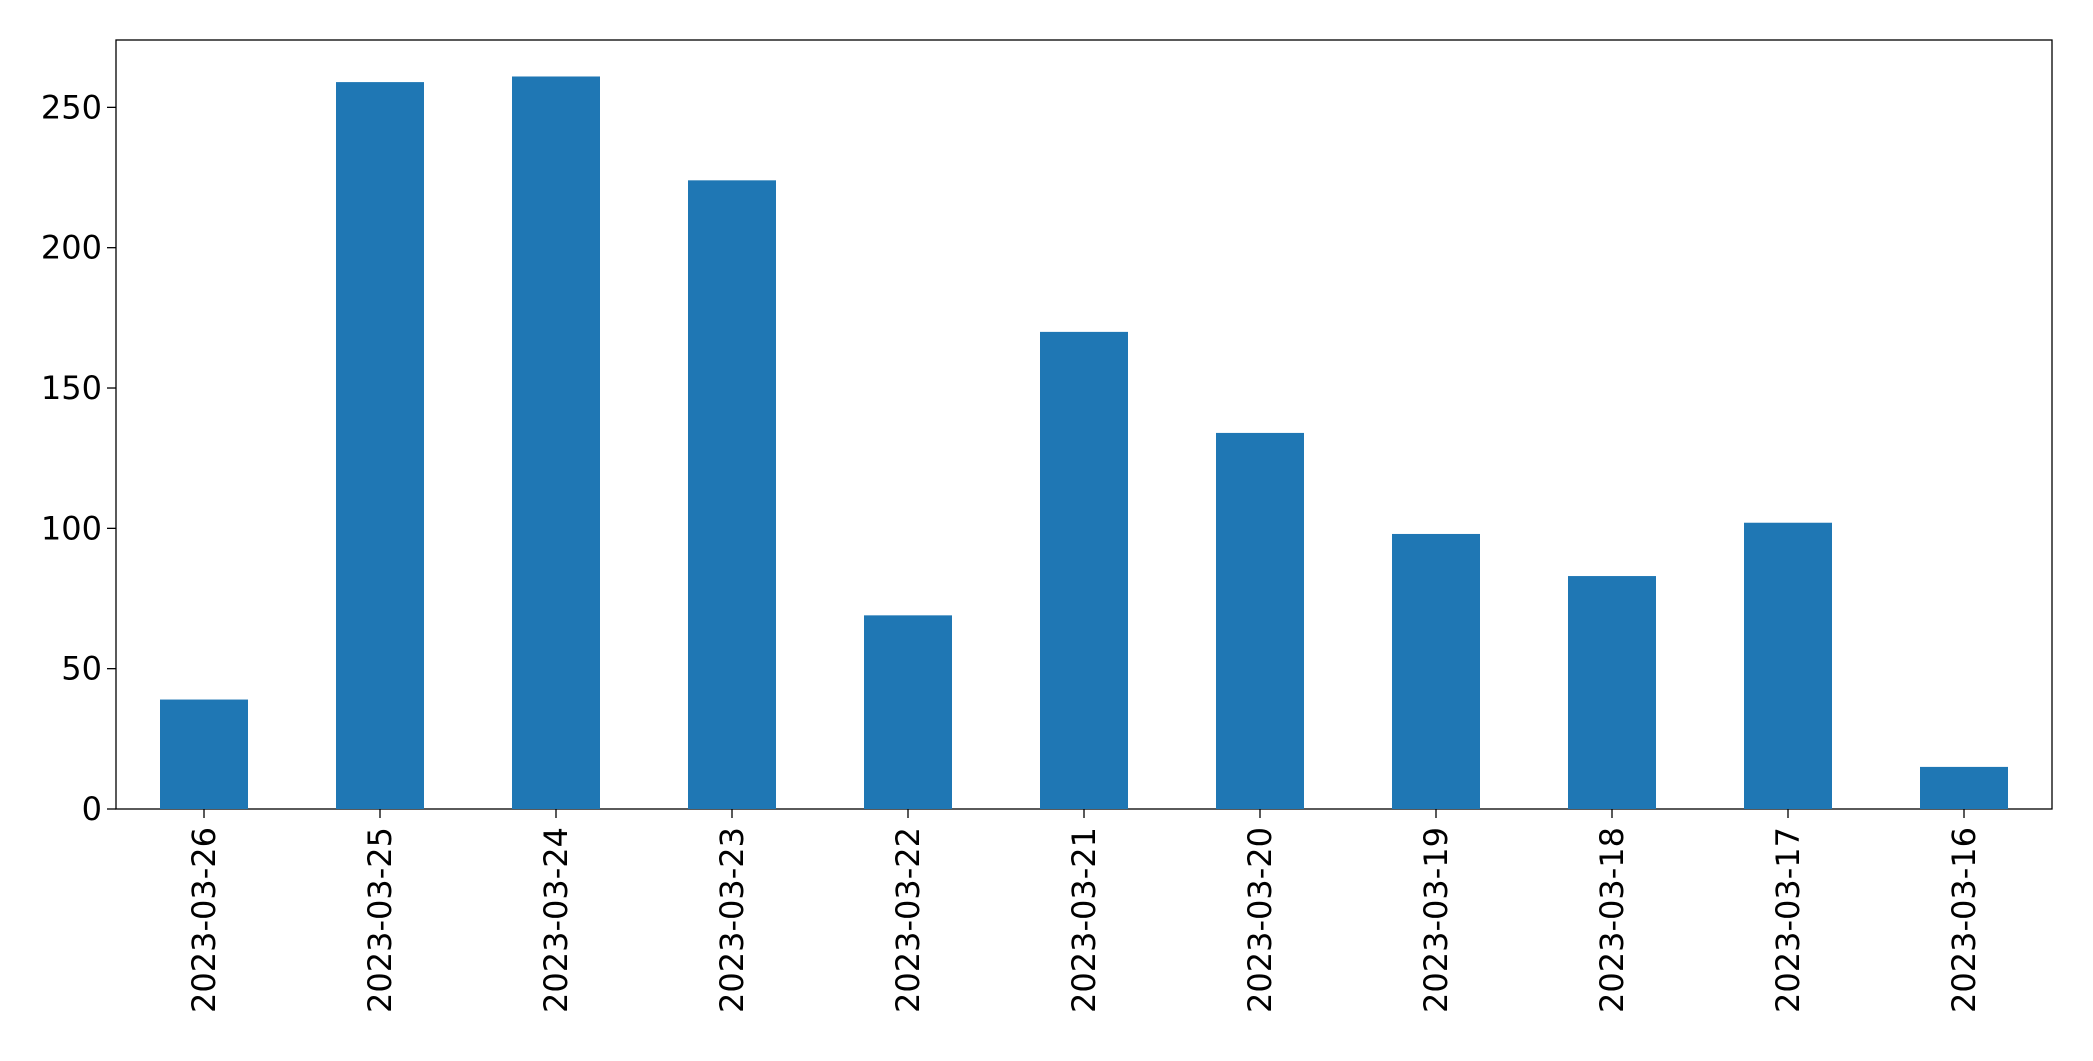 Image resolution: width=2093 pixels, height=1061 pixels. What do you see at coordinates (1436, 920) in the screenshot?
I see `x-tick-label: 2023-03-19` at bounding box center [1436, 920].